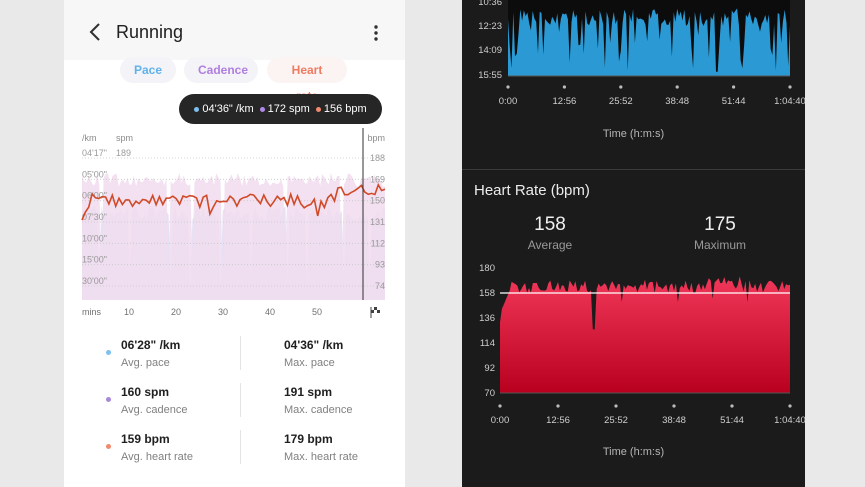 Image resolution: width=865 pixels, height=487 pixels. I want to click on page-title: Running, so click(150, 32).